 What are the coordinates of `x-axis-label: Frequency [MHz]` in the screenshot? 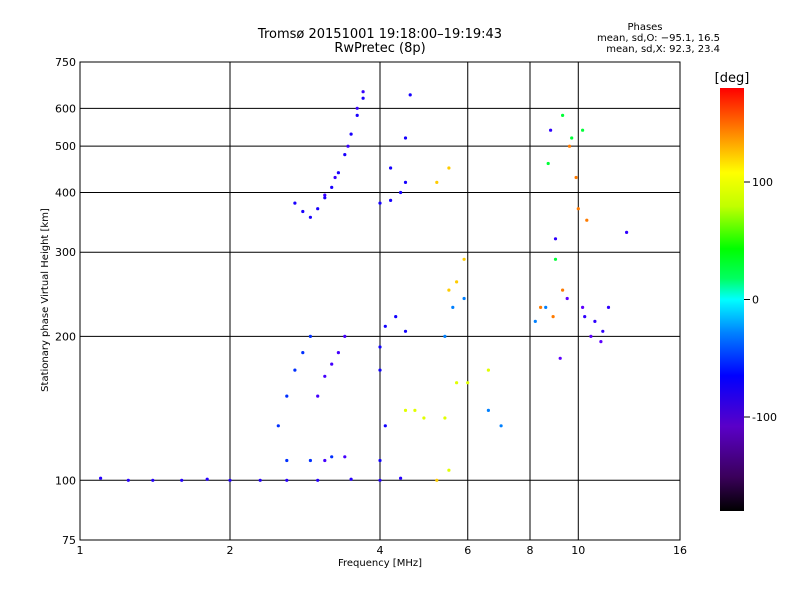 It's located at (380, 563).